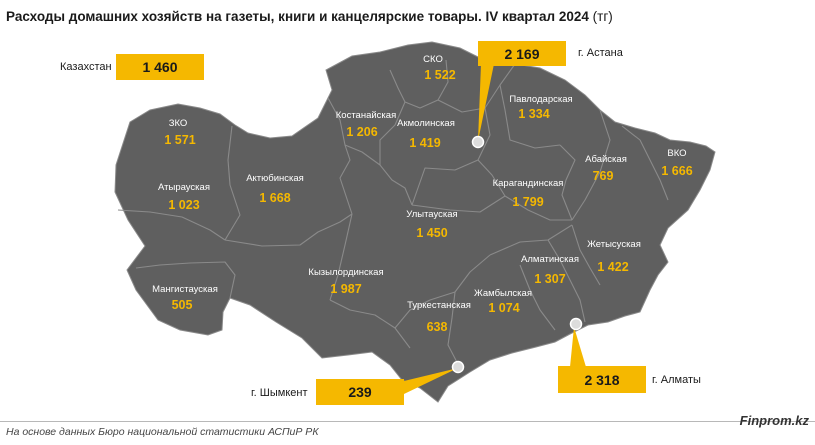  I want to click on shymkent-label: г. Шымкент, so click(279, 393).